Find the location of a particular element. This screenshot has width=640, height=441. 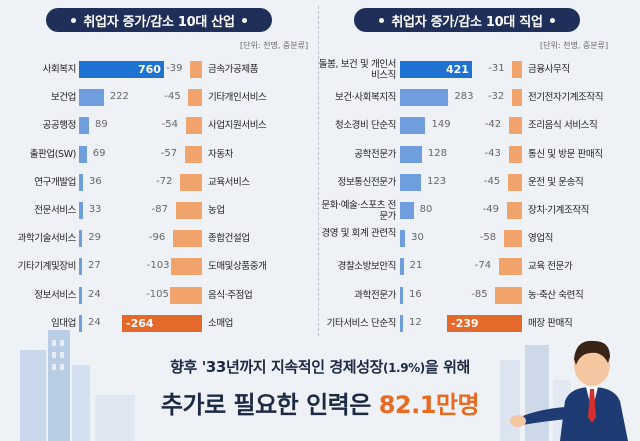

occupation-increase-value-label: 30 is located at coordinates (417, 238).